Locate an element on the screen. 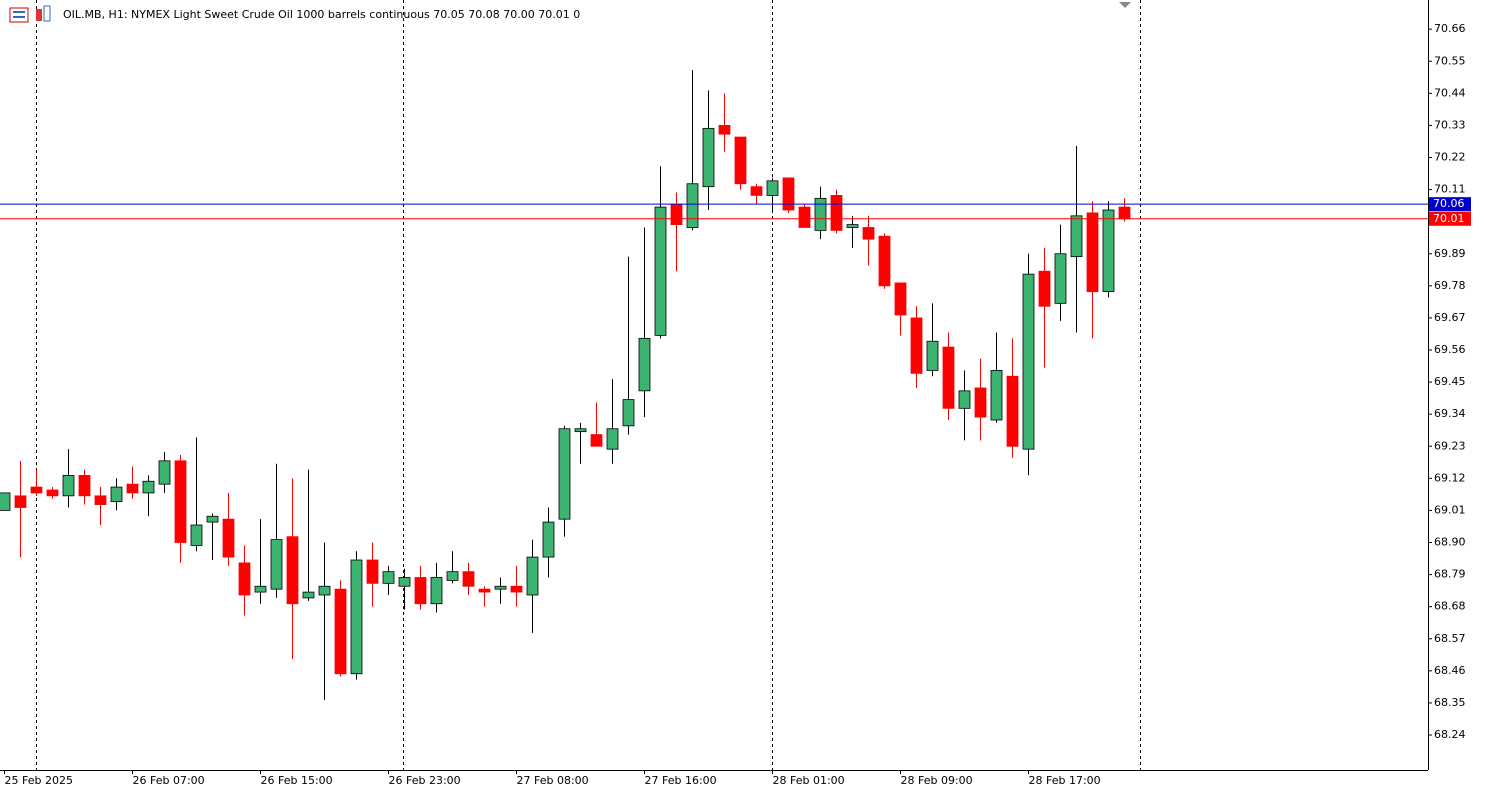  y-tick-label: 68.79 is located at coordinates (1450, 574).